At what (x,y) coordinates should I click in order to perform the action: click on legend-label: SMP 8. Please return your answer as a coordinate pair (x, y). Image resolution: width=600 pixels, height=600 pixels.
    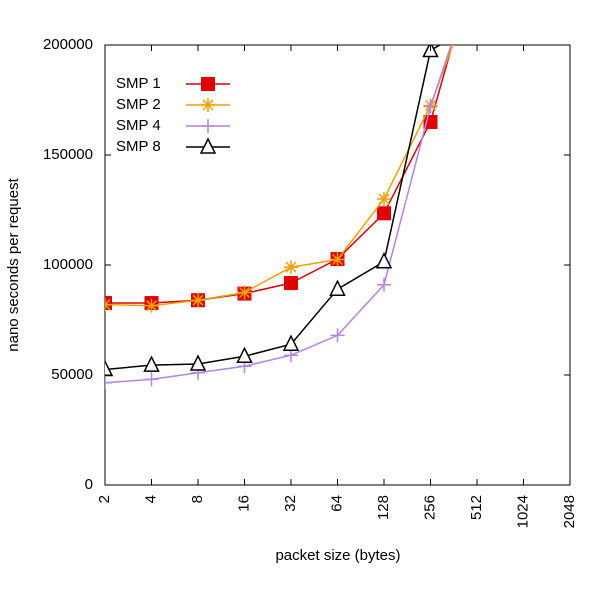
    Looking at the image, I should click on (138, 146).